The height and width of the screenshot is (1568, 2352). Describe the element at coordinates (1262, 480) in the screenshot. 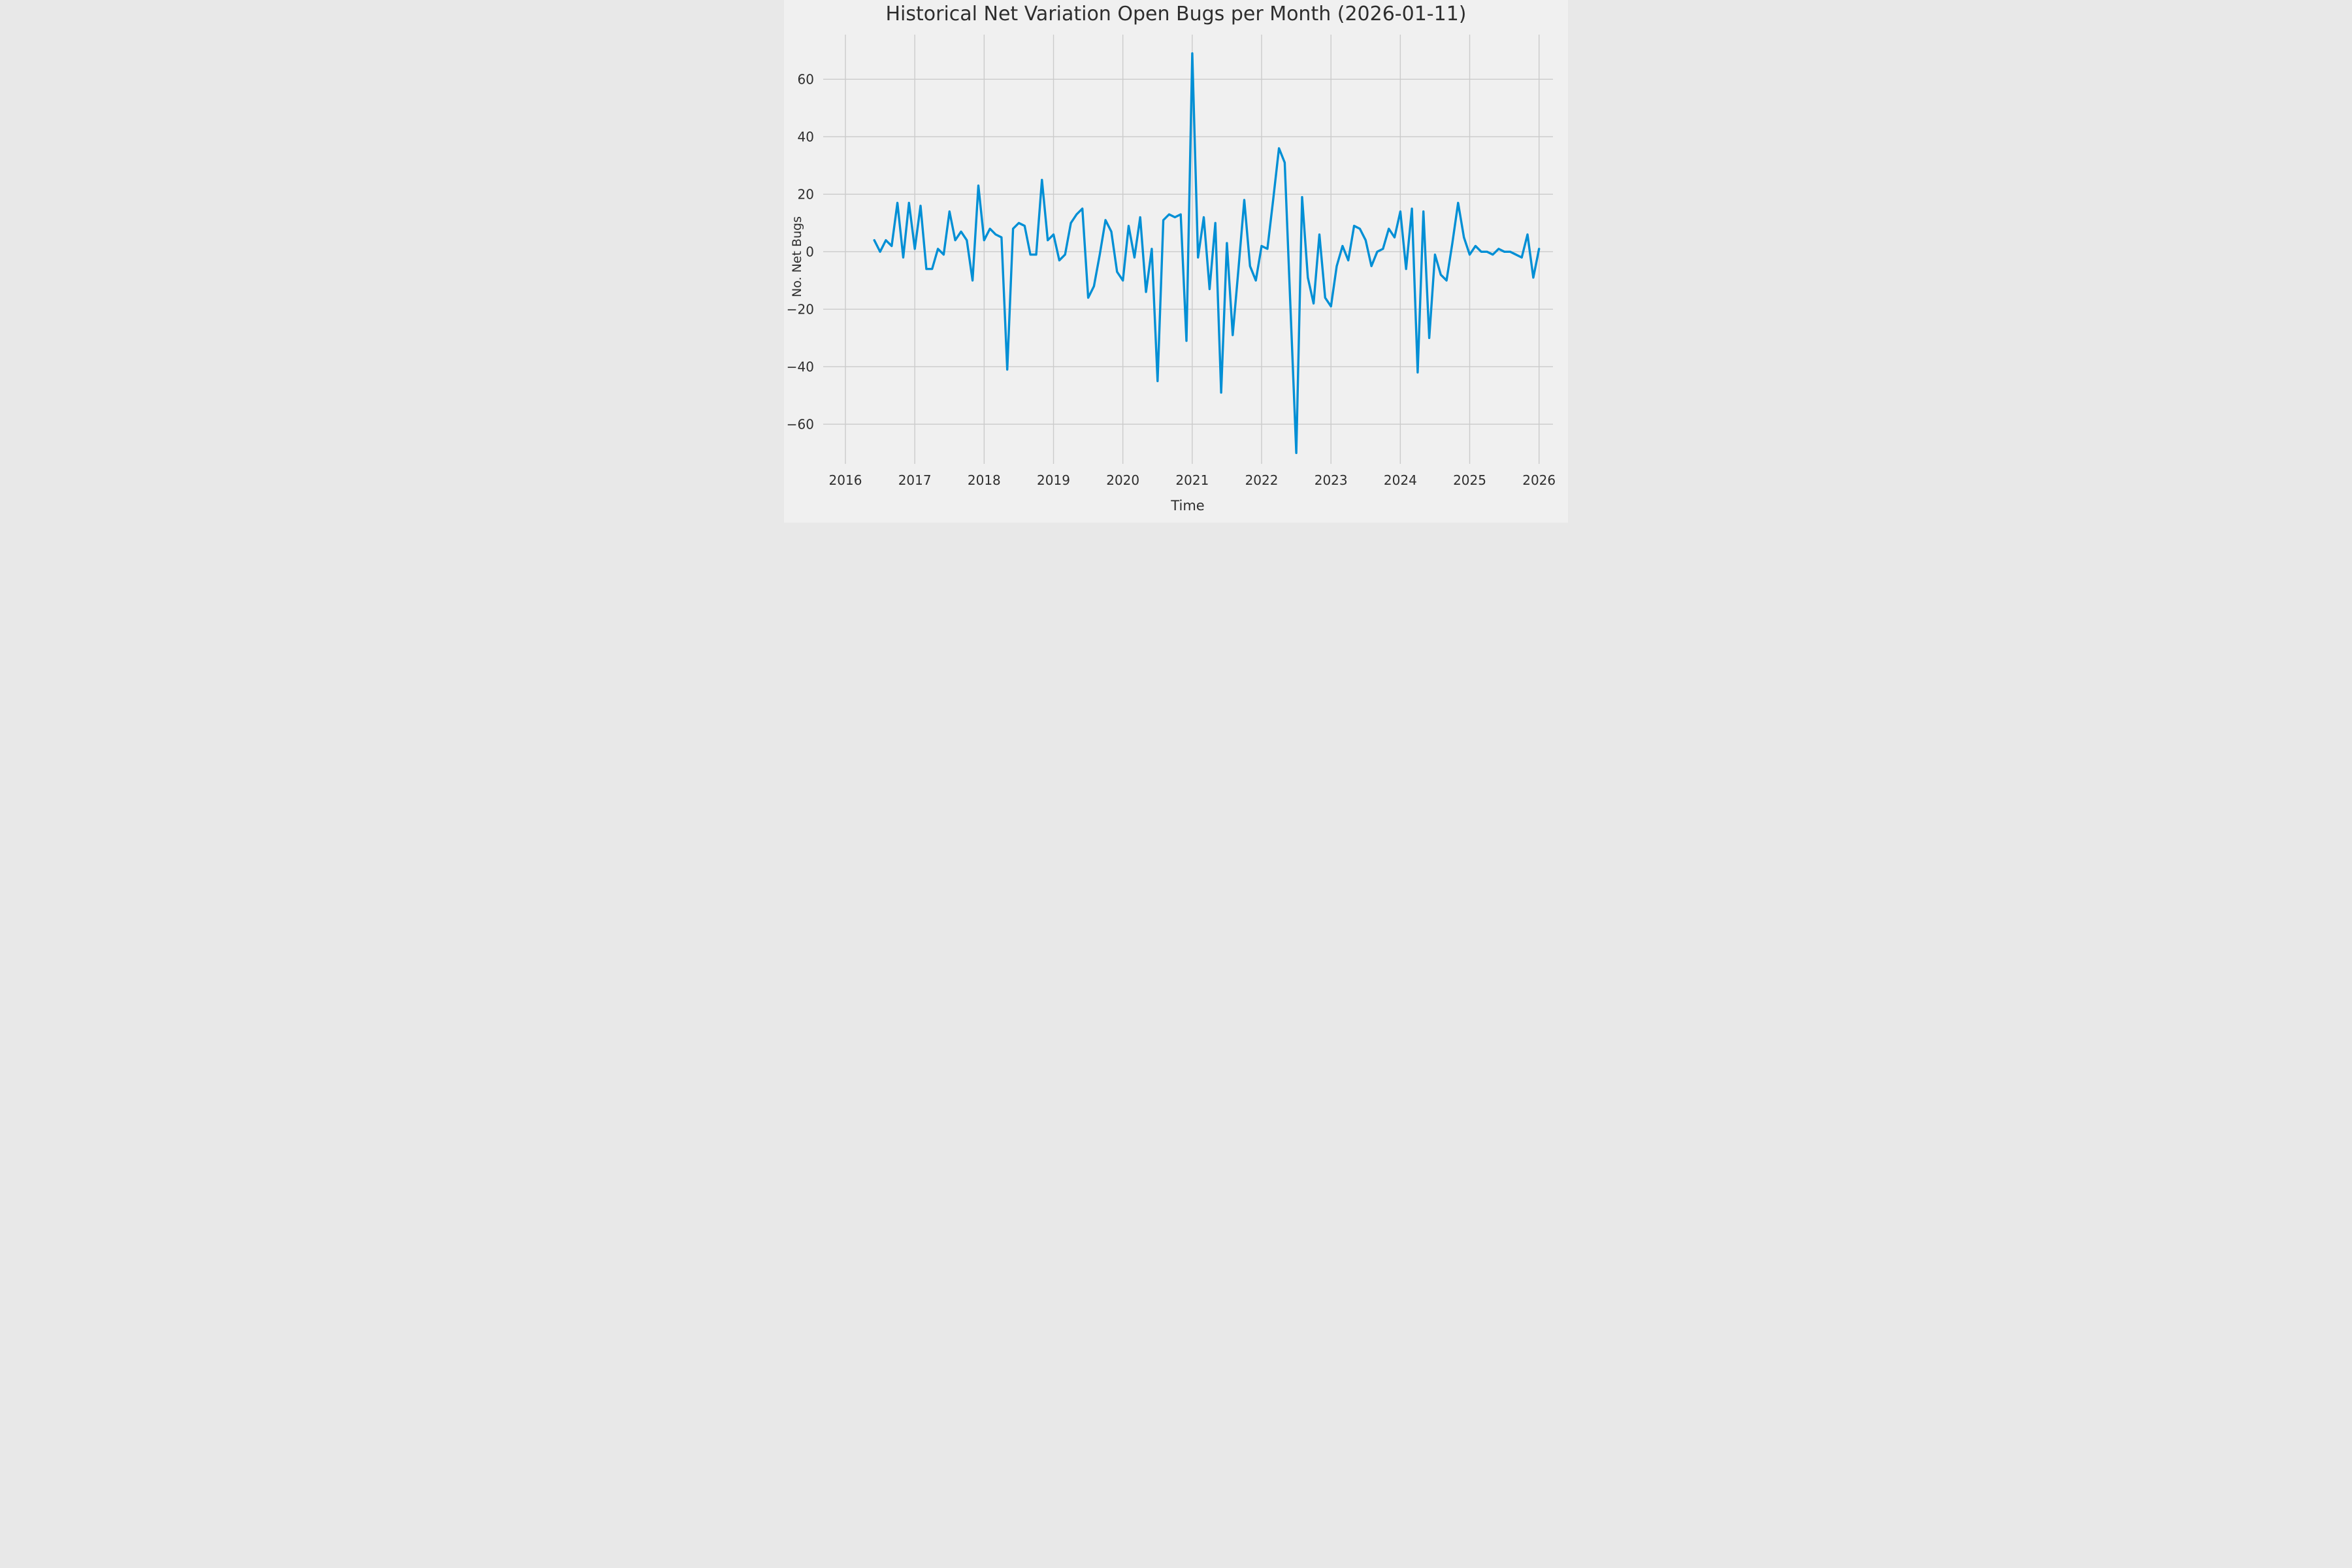

I see `x-tick-label: 2022` at that location.